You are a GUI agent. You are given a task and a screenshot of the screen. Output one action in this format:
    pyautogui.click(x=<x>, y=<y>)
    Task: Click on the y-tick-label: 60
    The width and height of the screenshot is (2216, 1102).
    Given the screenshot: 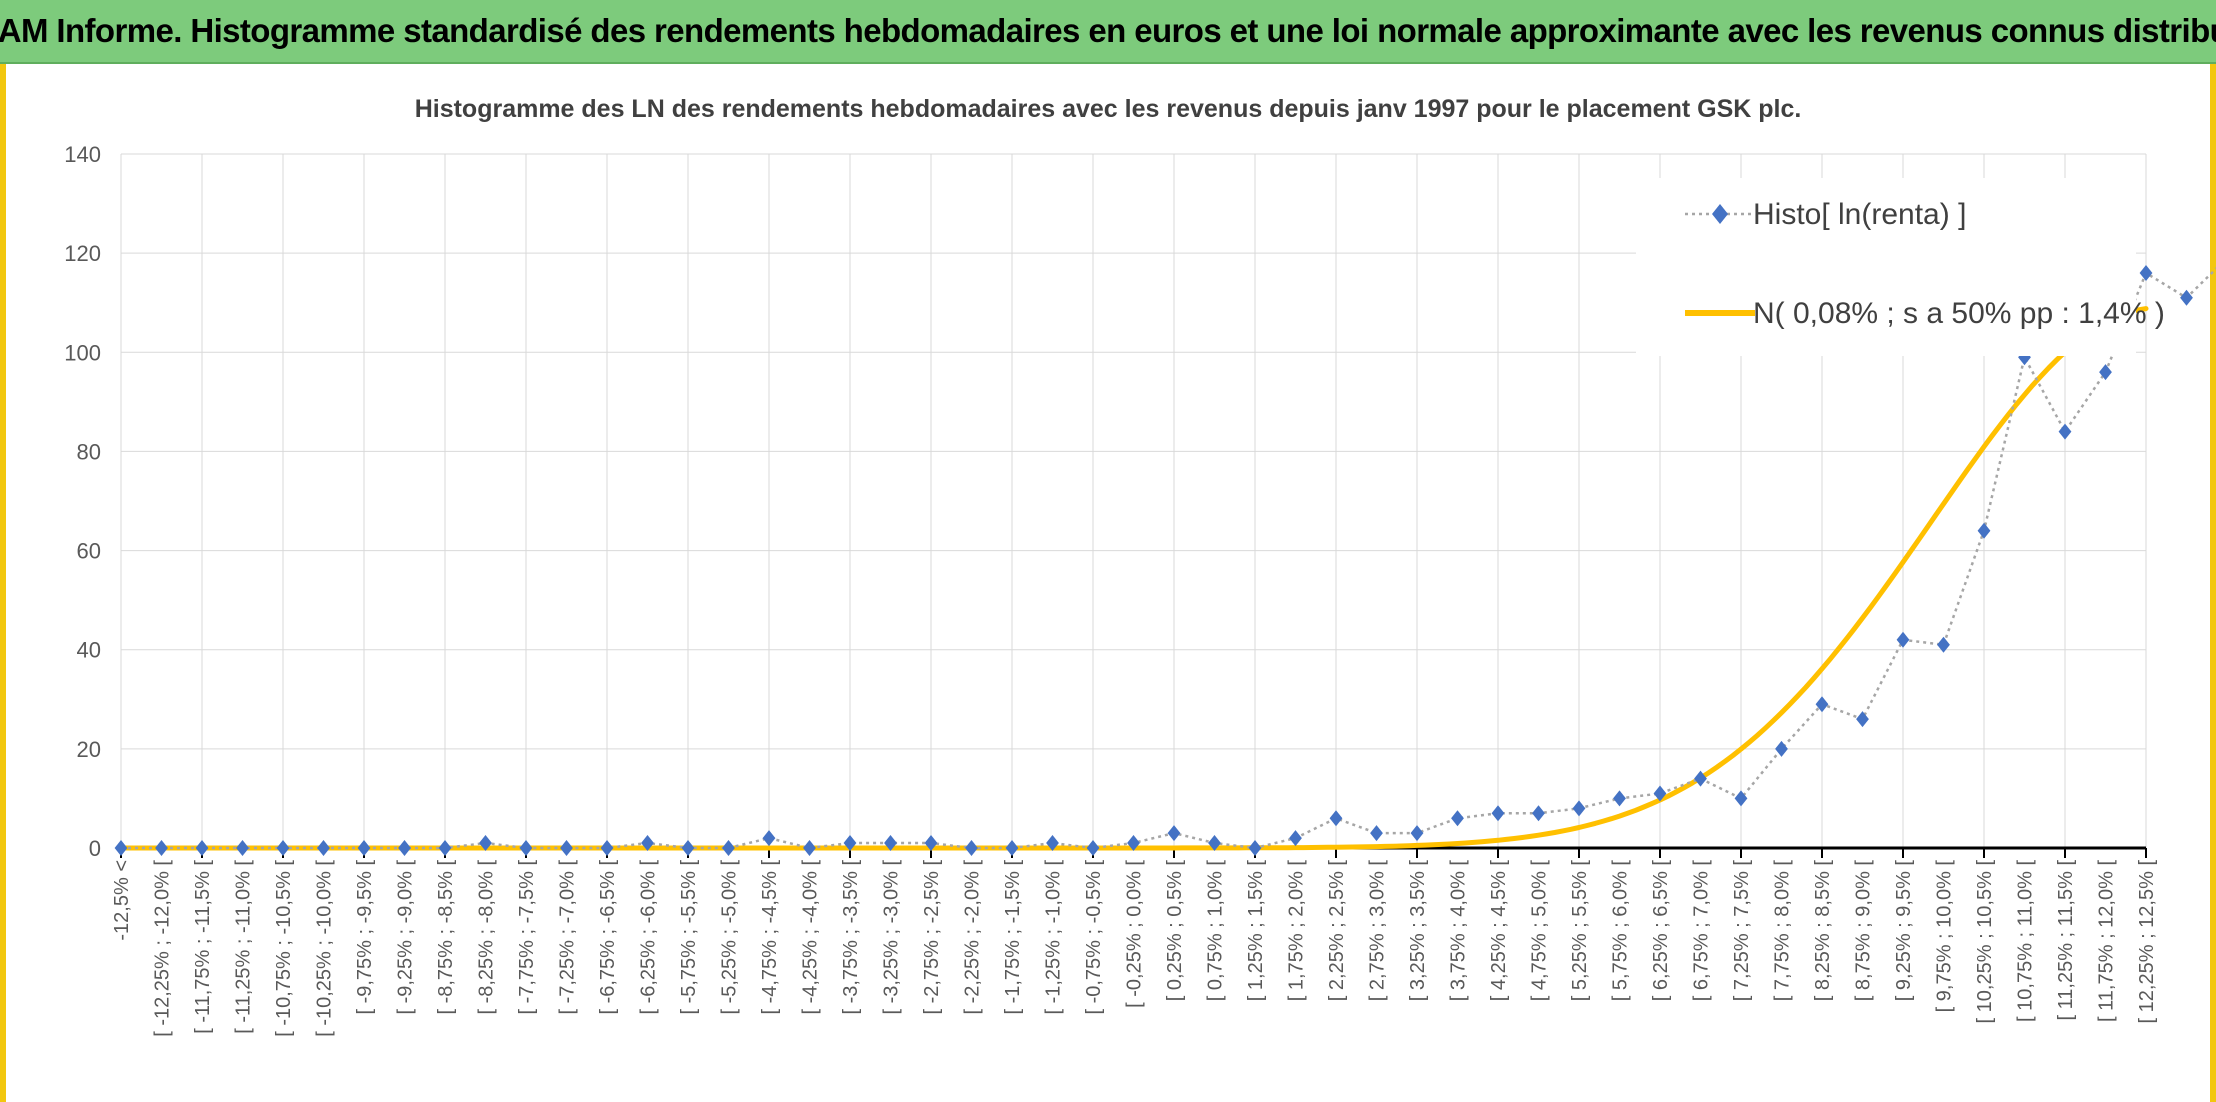 What is the action you would take?
    pyautogui.click(x=89, y=551)
    